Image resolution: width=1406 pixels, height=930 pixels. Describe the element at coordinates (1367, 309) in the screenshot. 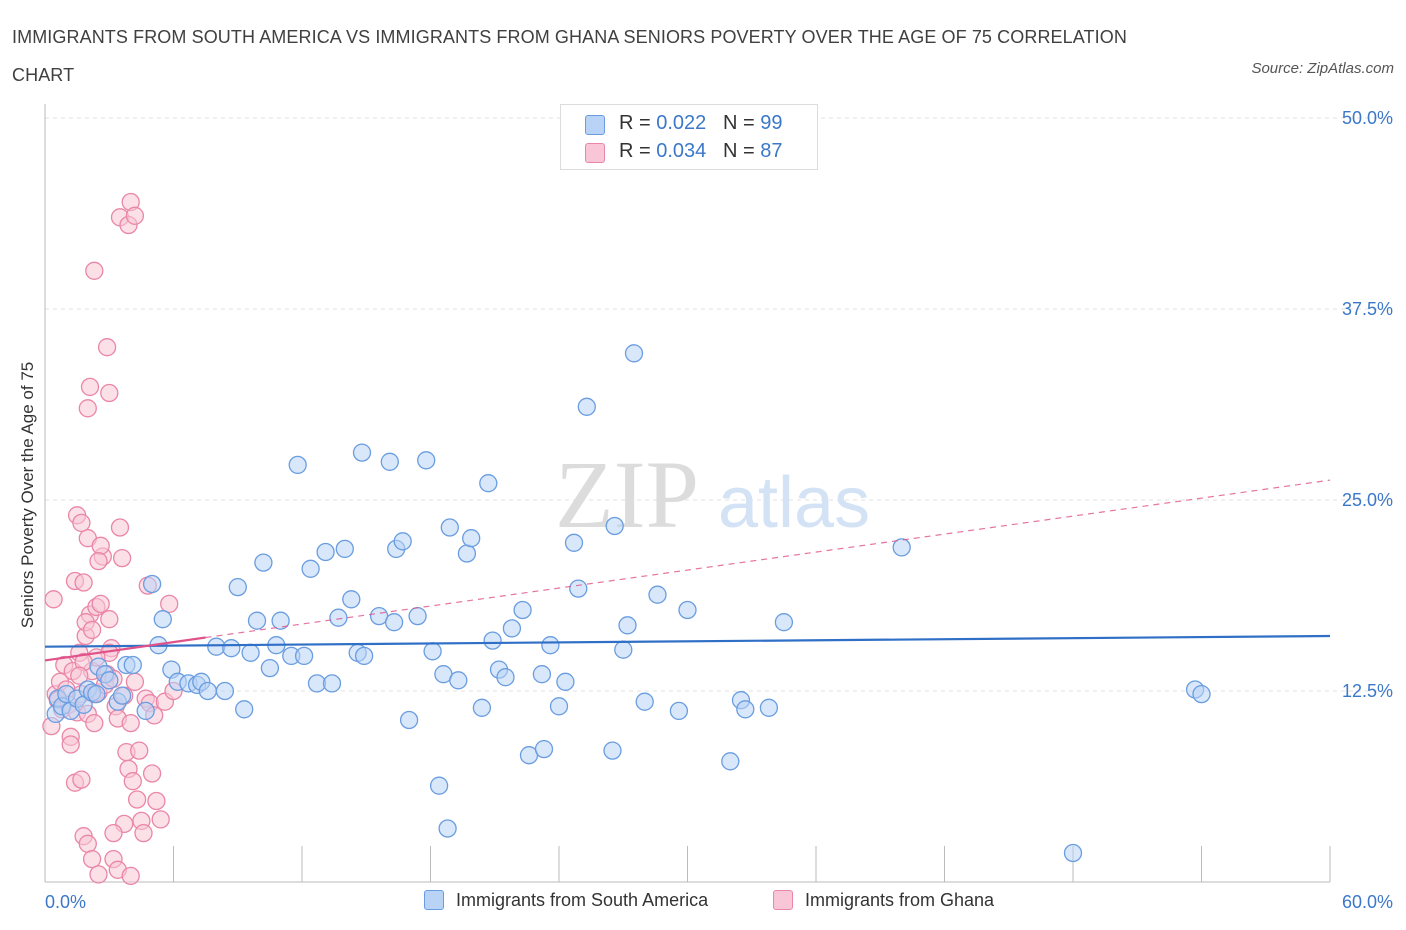

I see `y-tick-label: 37.5%` at that location.